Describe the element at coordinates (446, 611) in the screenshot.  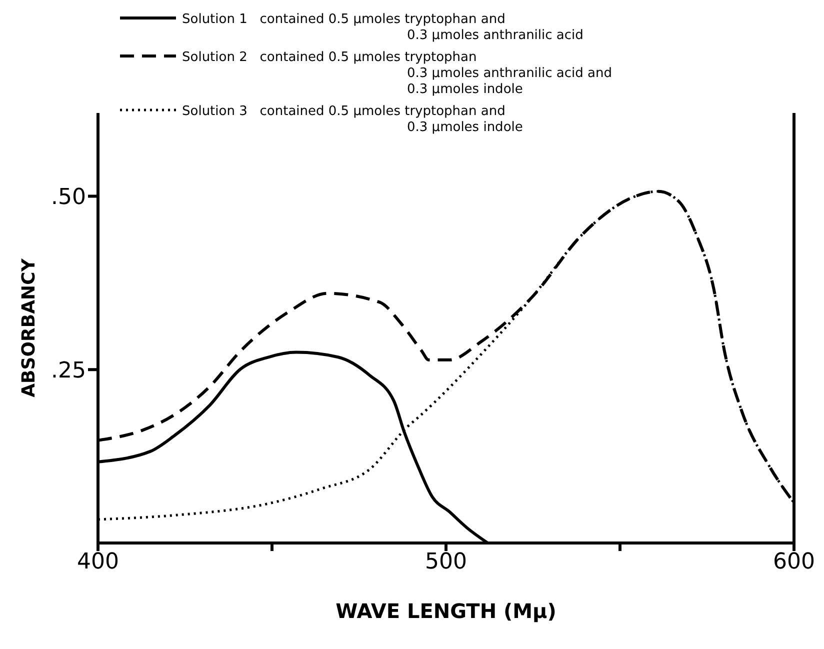
I see `x-axis-title: WAVE LENGTH (Mμ)` at that location.